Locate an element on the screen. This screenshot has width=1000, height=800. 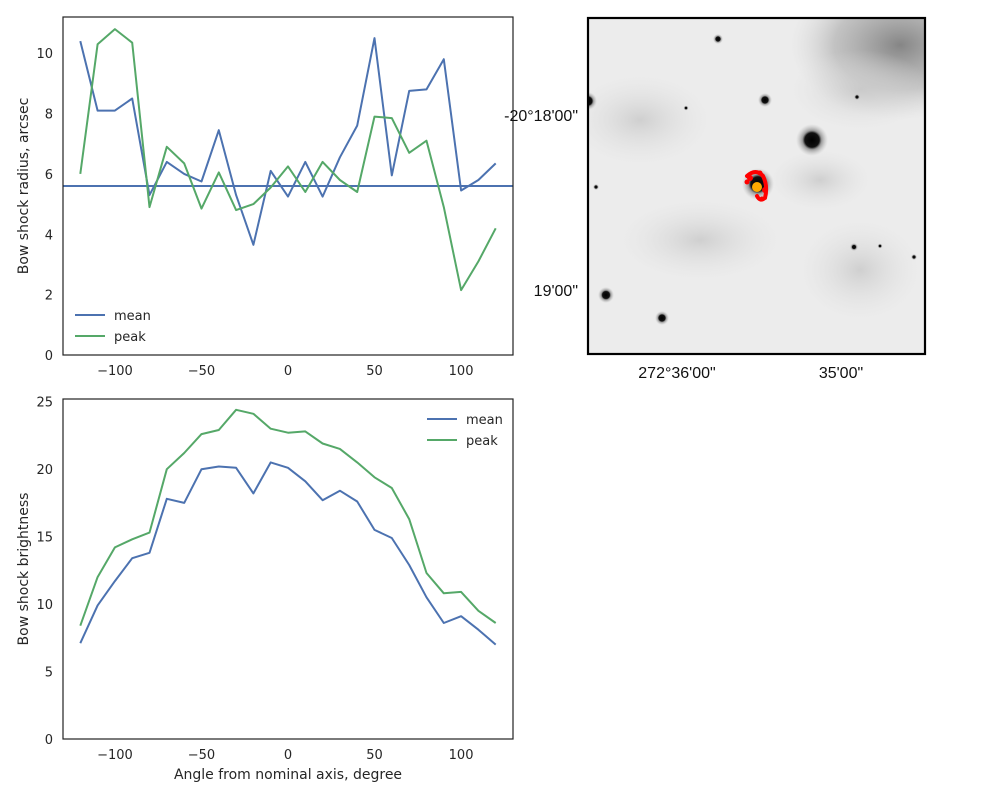
radius-plot-lines is located at coordinates (288, 160).